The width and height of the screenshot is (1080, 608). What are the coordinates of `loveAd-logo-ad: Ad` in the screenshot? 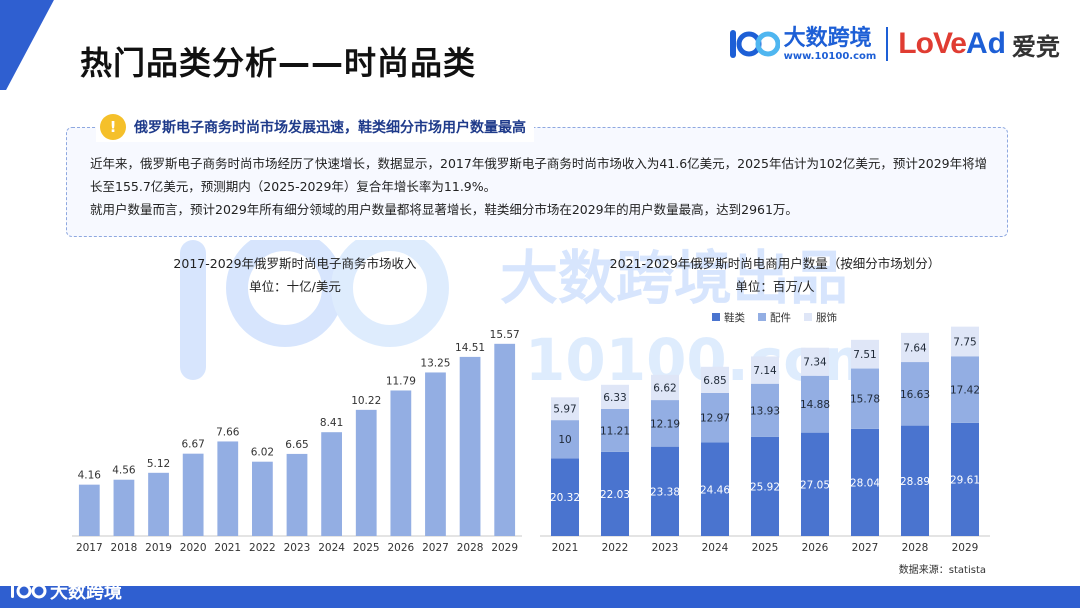 It's located at (986, 43).